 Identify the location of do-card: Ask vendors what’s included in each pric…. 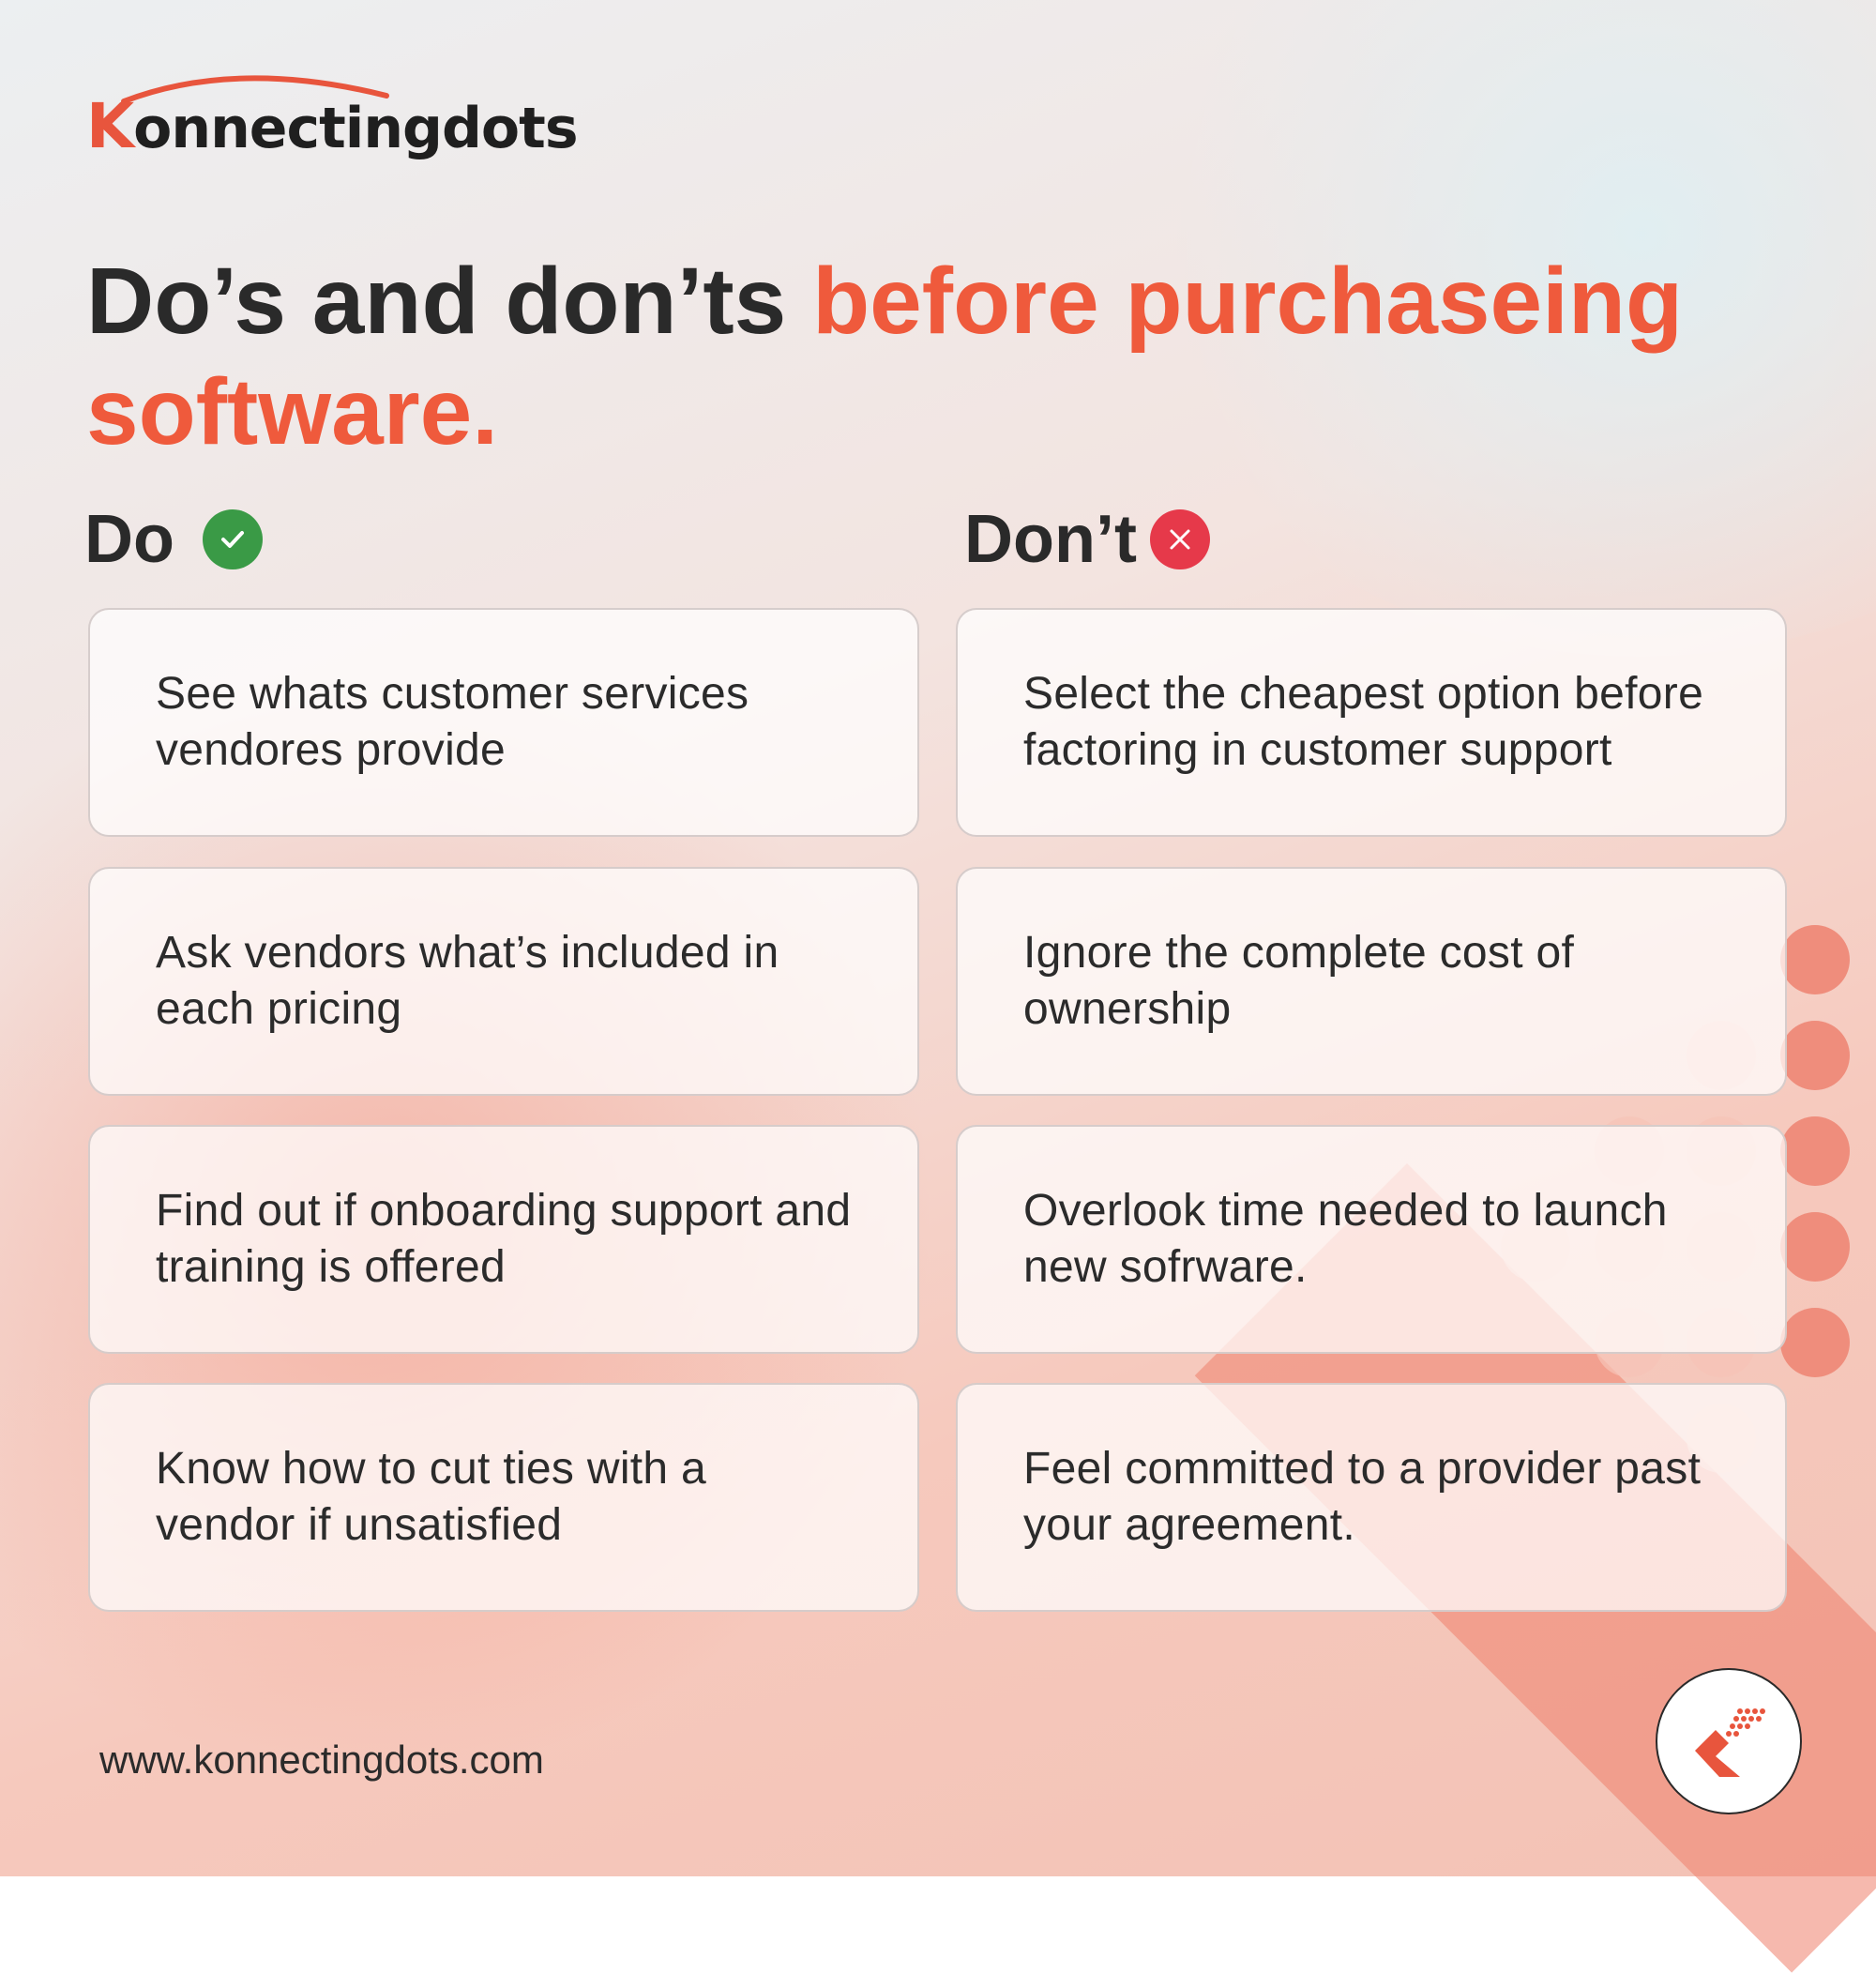
(503, 981).